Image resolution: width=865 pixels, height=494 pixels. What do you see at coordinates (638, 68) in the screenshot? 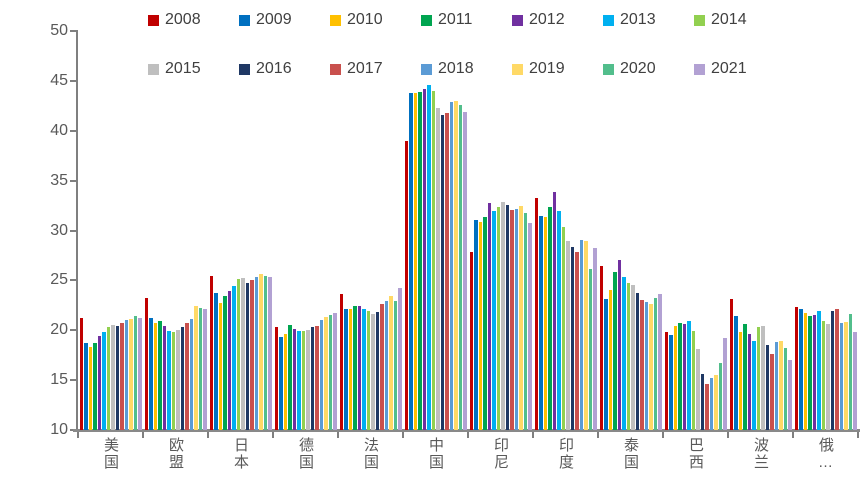
I see `legend-label: 2020` at bounding box center [638, 68].